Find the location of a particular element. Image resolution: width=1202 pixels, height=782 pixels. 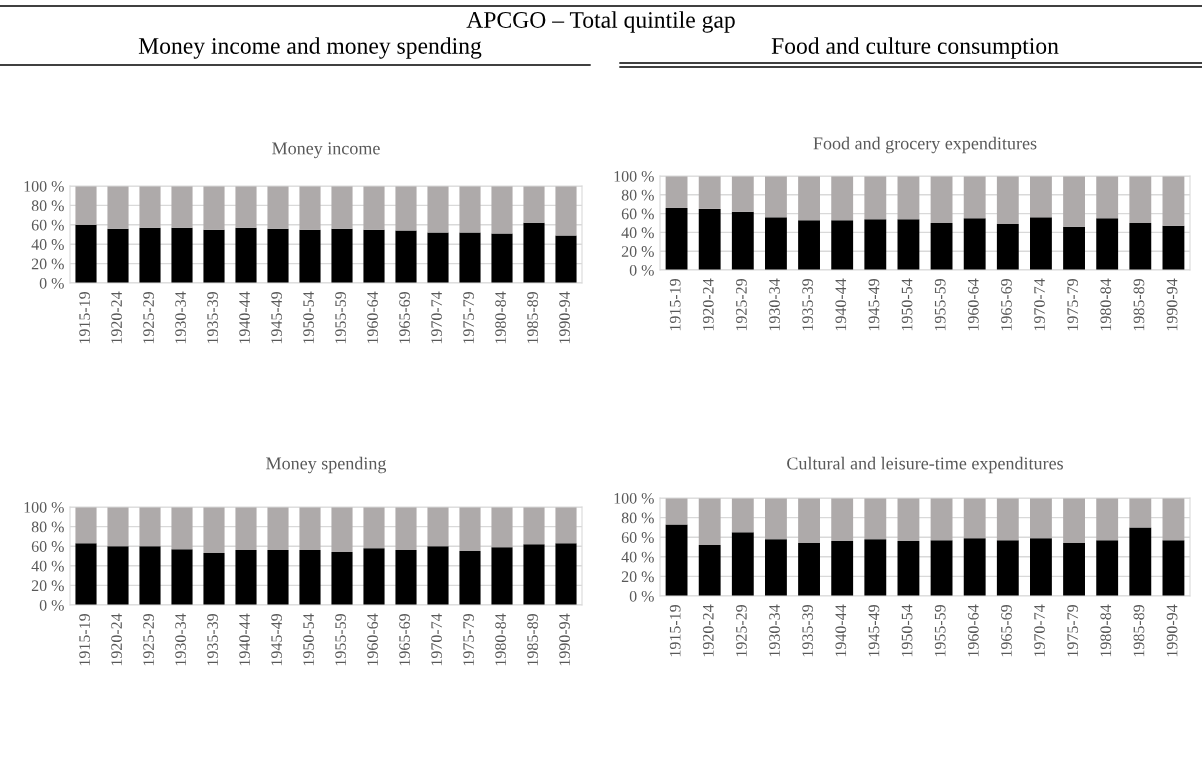

text: Food and culture consumption is located at coordinates (915, 48).